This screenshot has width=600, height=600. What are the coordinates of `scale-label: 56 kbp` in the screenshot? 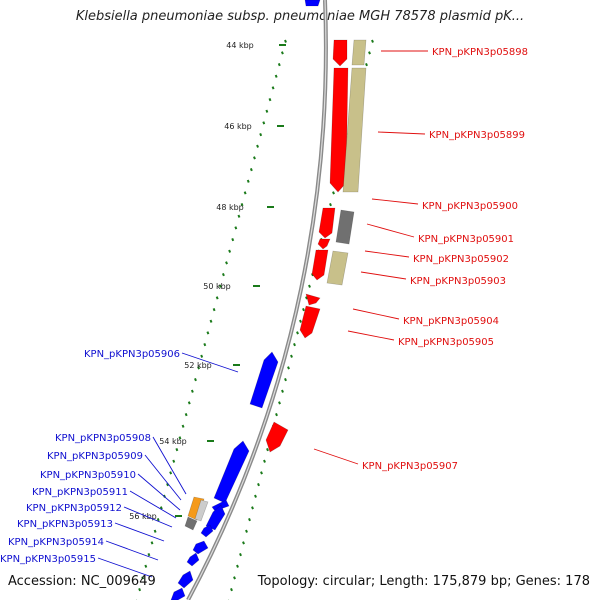 It's located at (143, 516).